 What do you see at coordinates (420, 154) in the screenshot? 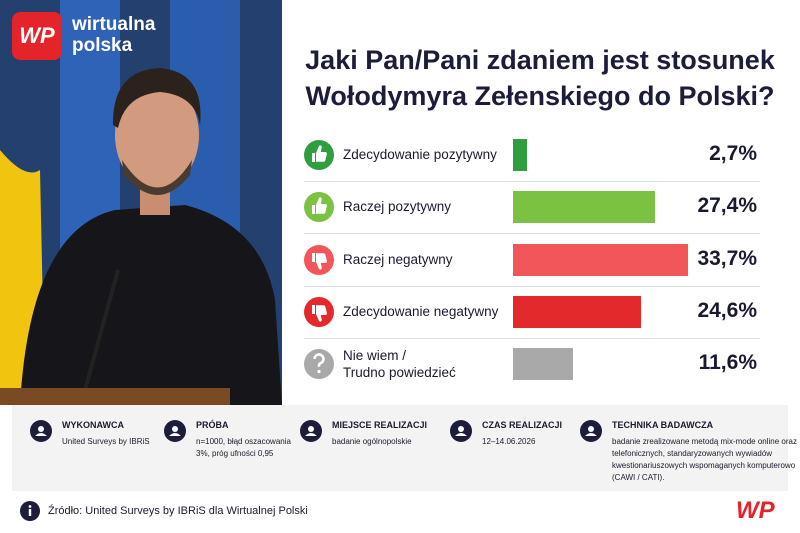
I see `category-label: Zdecydowanie pozytywny` at bounding box center [420, 154].